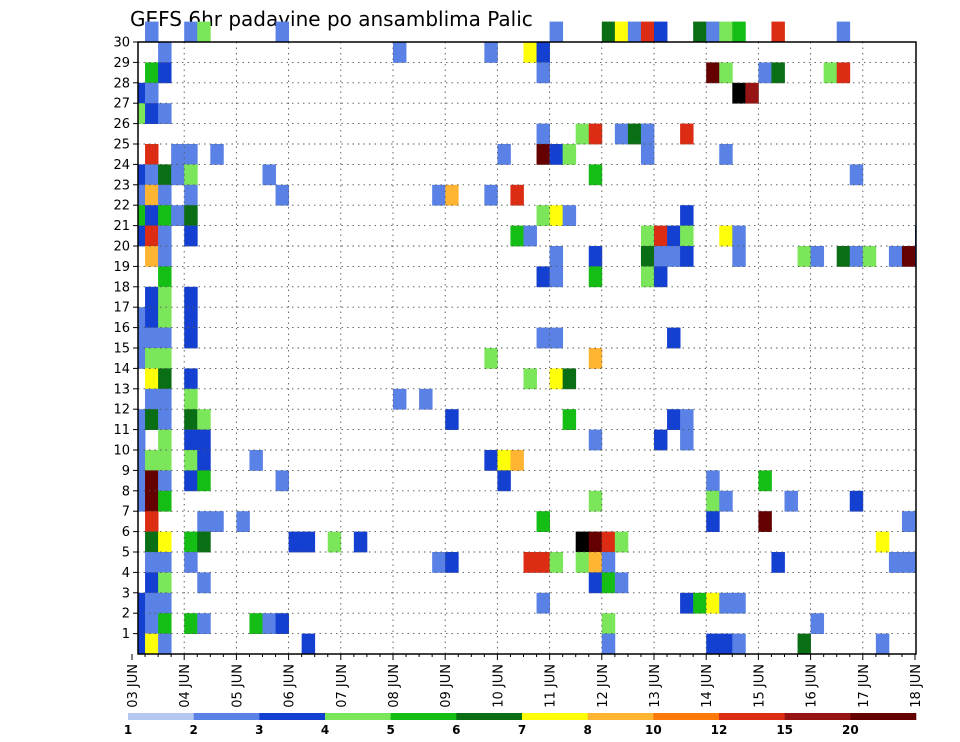 The image size is (960, 742). Describe the element at coordinates (759, 686) in the screenshot. I see `x-tick-label: 15 JUN` at that location.